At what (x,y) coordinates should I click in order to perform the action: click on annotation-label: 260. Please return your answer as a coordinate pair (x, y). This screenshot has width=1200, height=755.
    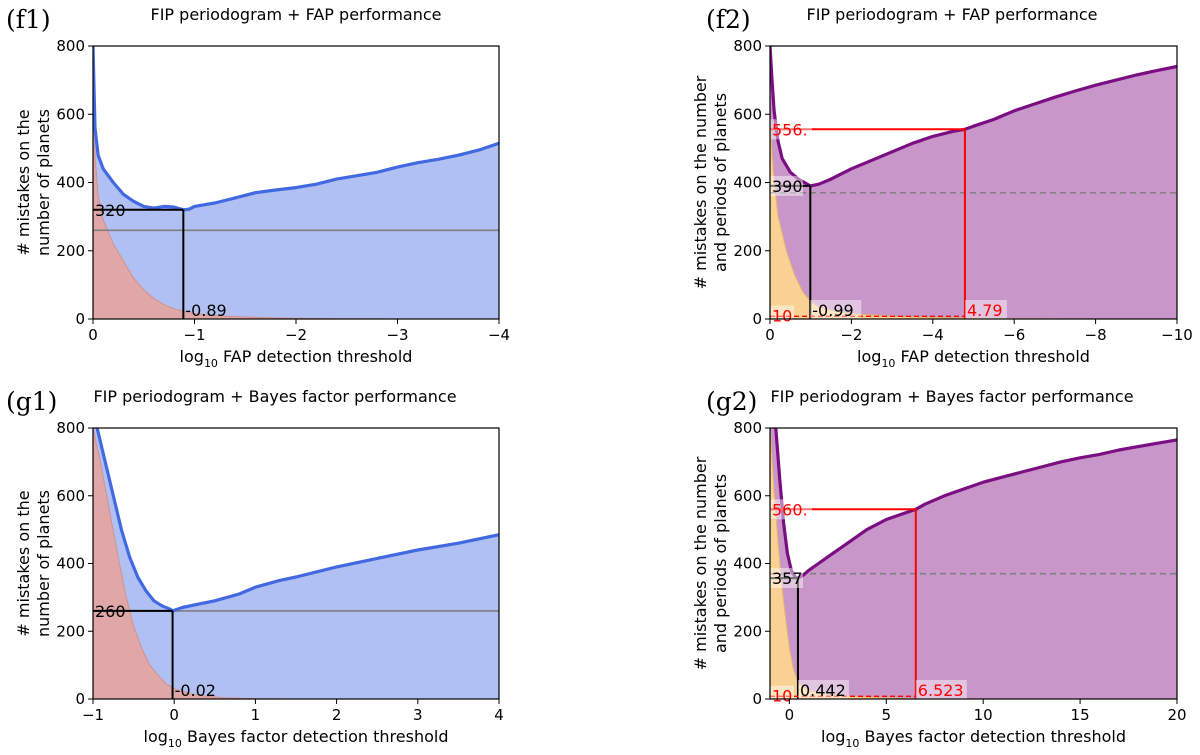
    Looking at the image, I should click on (110, 611).